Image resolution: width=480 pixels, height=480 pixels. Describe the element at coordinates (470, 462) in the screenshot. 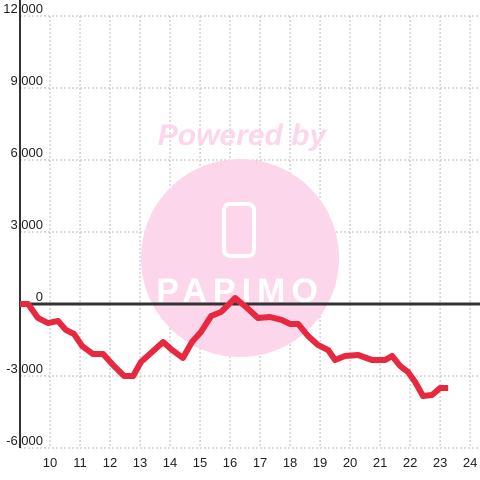

I see `x-tick-label: 24` at that location.